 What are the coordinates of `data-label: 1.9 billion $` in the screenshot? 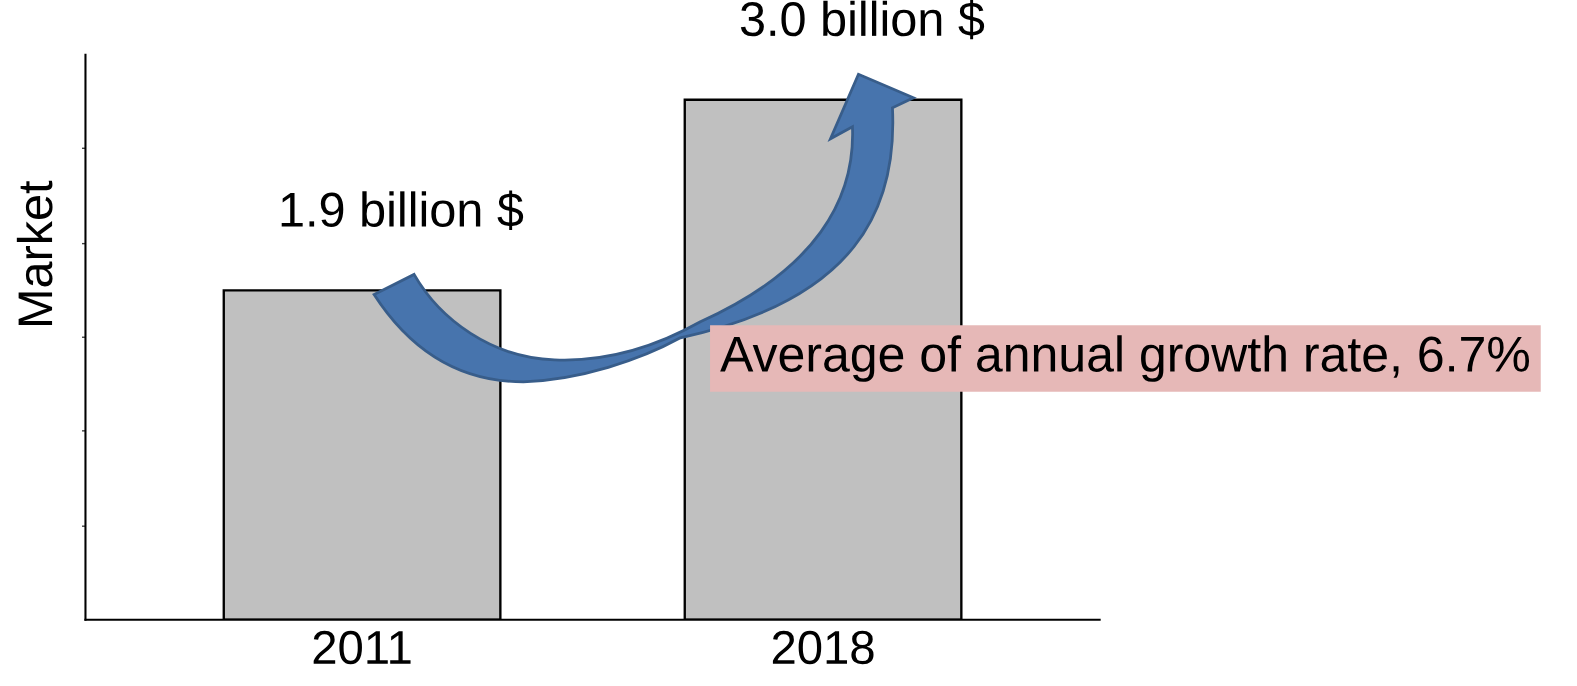 It's located at (402, 210).